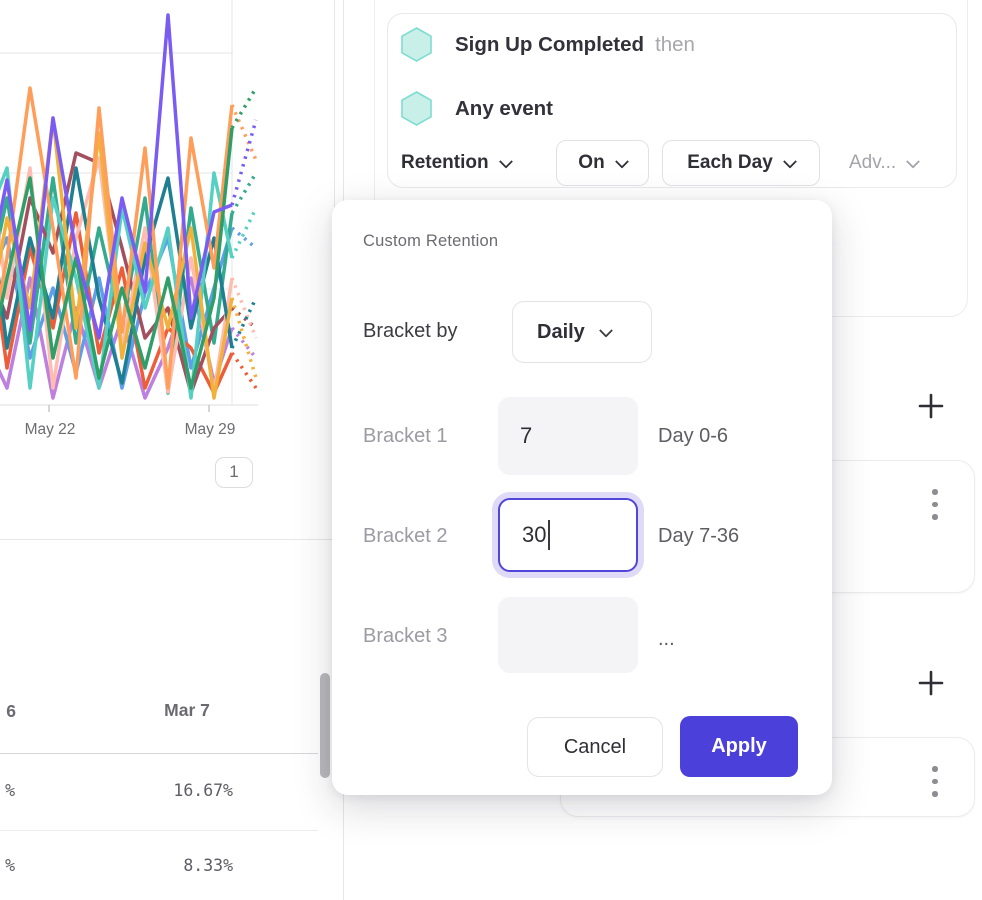 The image size is (982, 900). I want to click on table-column-header: 6, so click(11, 711).